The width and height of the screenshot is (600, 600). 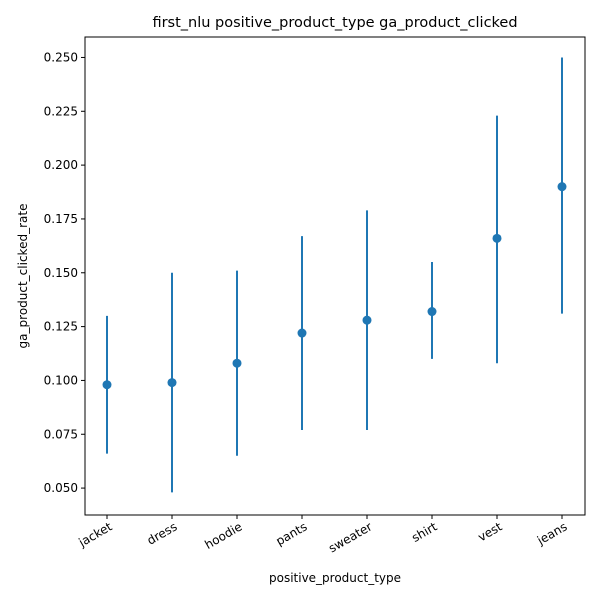 I want to click on x-tick-label: vest, so click(x=489, y=531).